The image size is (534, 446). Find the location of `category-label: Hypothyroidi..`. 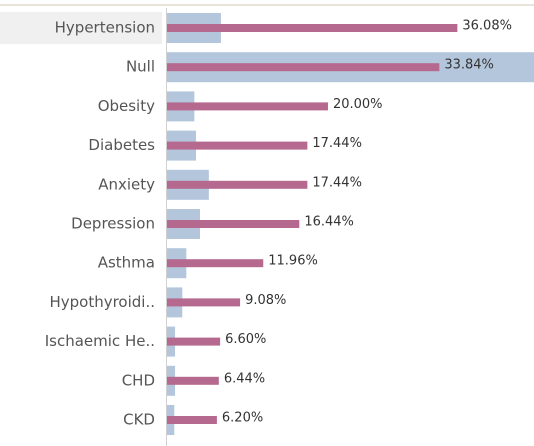

category-label: Hypothyroidi.. is located at coordinates (102, 302).